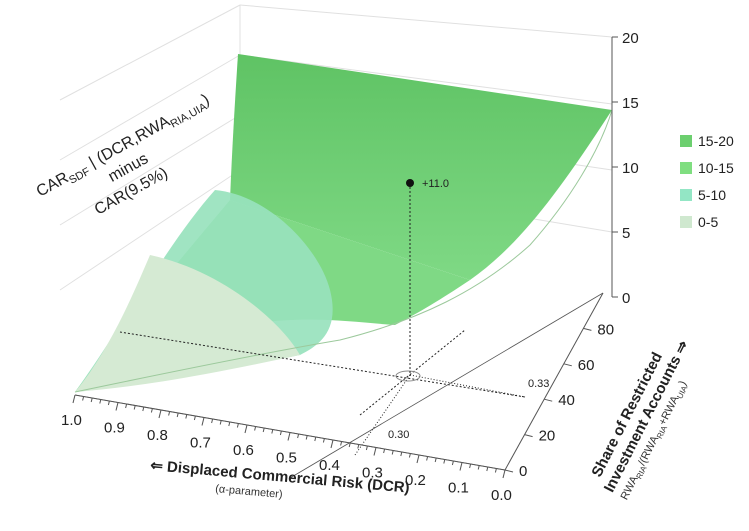 Image resolution: width=749 pixels, height=531 pixels. What do you see at coordinates (538, 384) in the screenshot?
I see `share-marker-label: 0.33` at bounding box center [538, 384].